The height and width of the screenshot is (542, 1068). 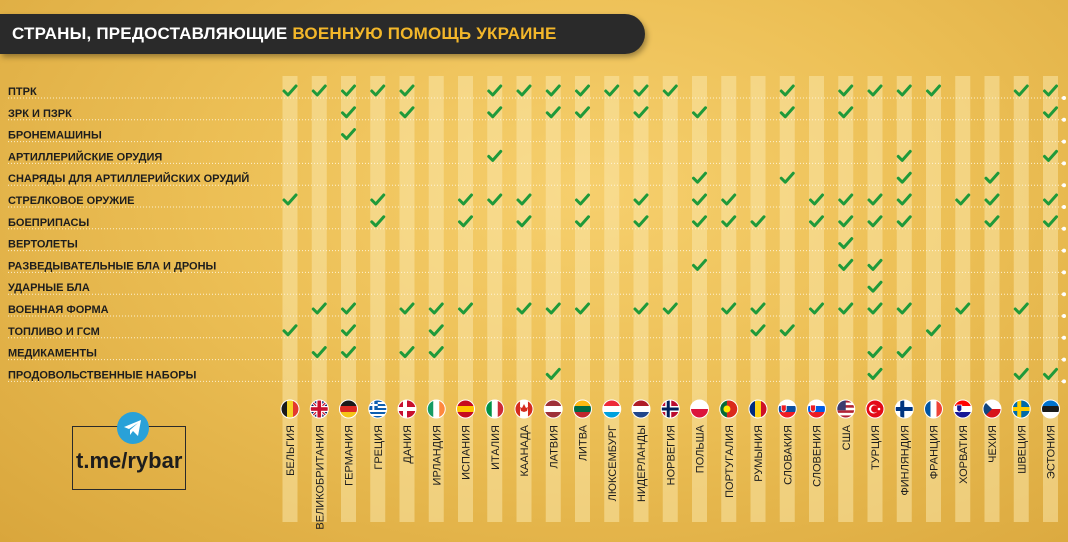 What do you see at coordinates (964, 454) in the screenshot?
I see `country-label: ХОРВАТИЯ` at bounding box center [964, 454].